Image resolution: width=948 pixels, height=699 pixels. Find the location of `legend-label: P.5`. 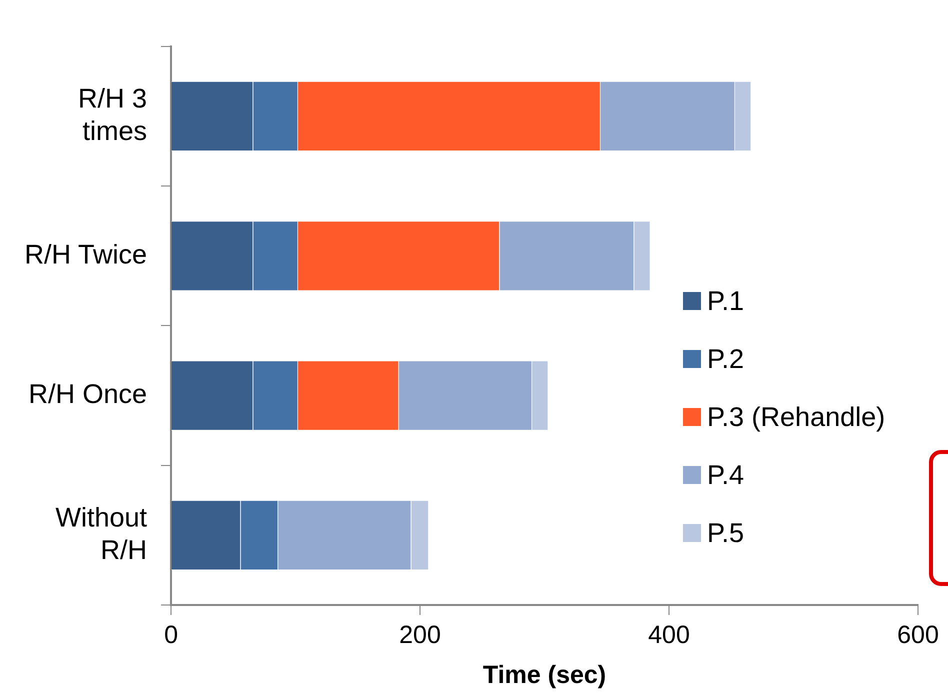

legend-label: P.5 is located at coordinates (725, 533).